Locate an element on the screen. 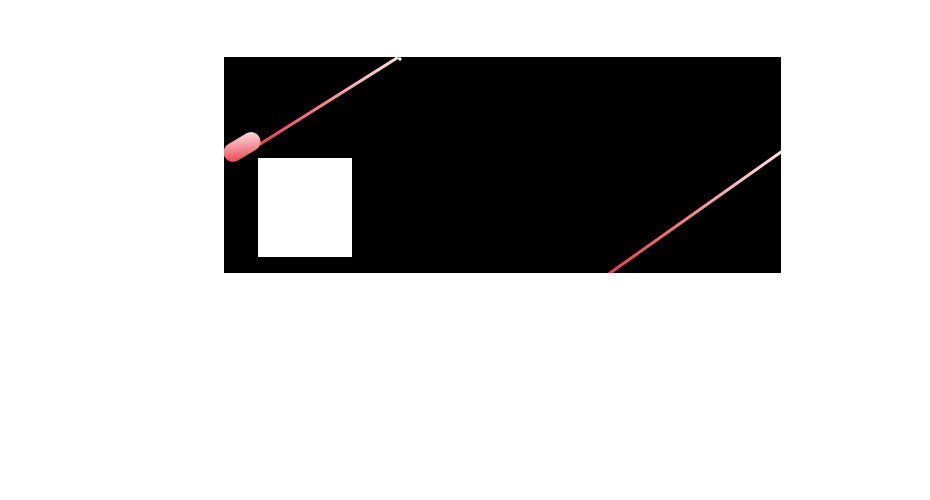 This screenshot has height=500, width=930. diagonal-line-right is located at coordinates (694, 211).